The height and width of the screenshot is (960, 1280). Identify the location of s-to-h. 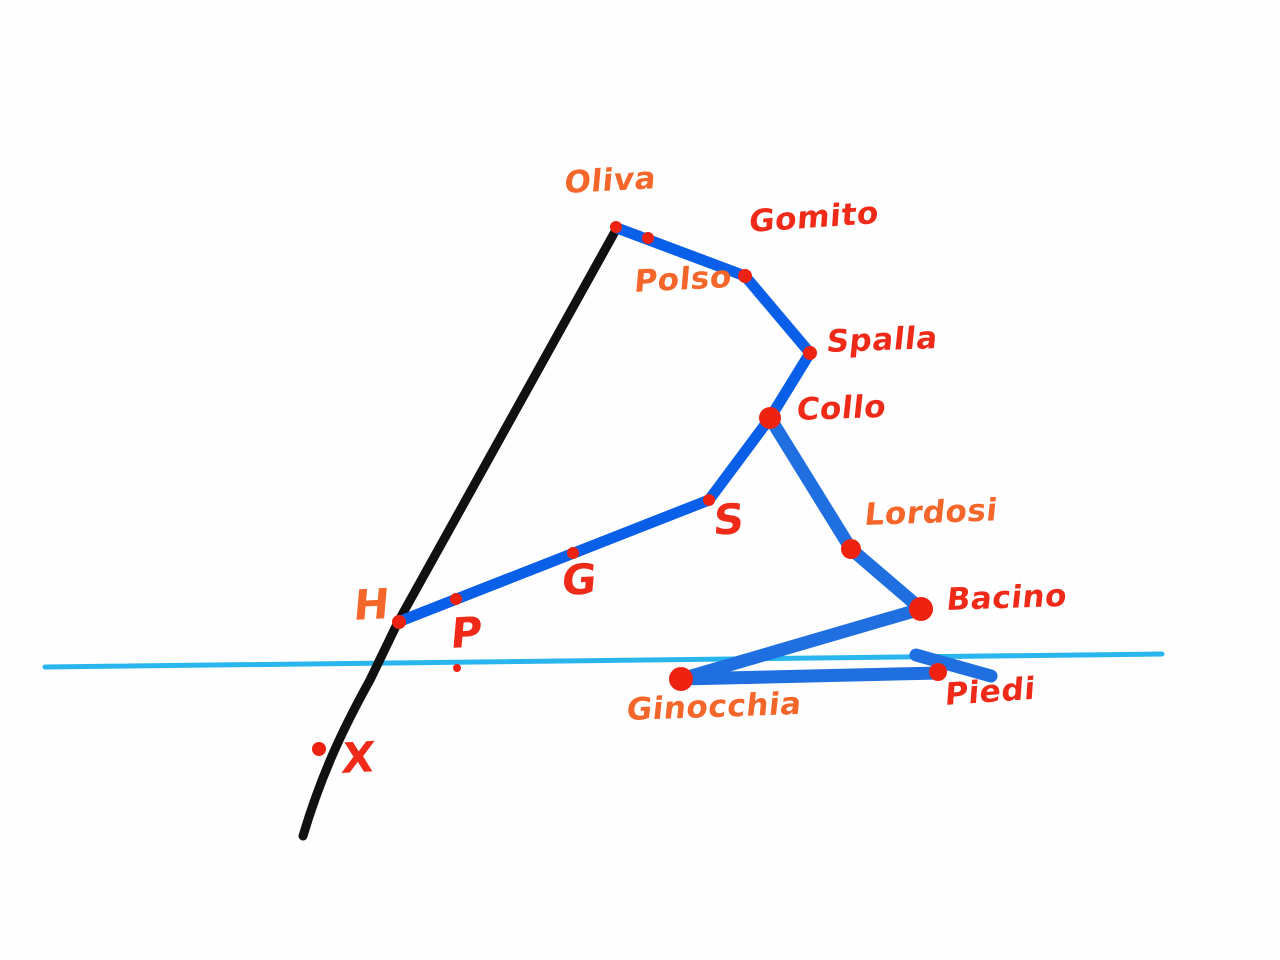
(553, 561).